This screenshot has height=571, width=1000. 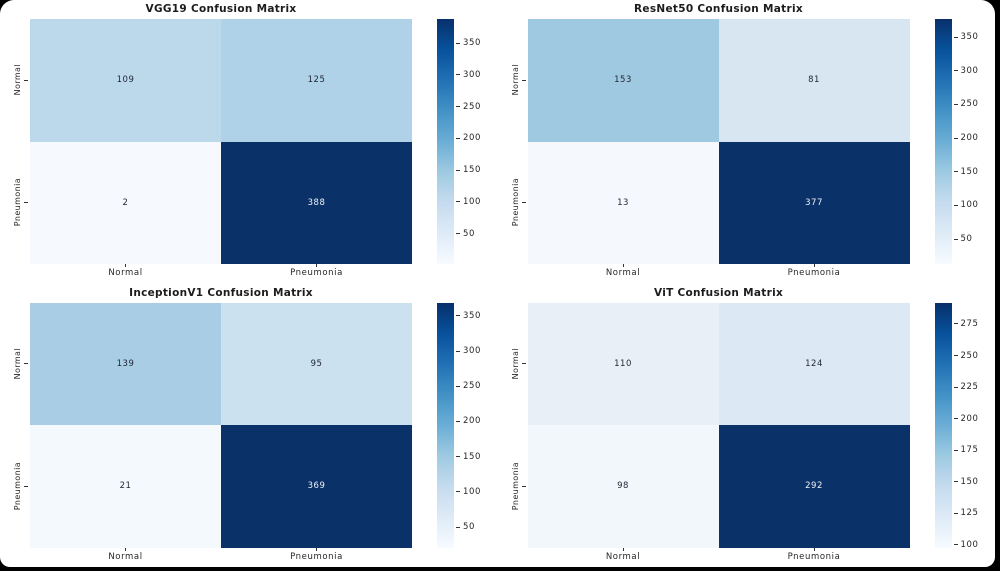 What do you see at coordinates (718, 9) in the screenshot?
I see `chart-title: ResNet50 Confusion Matrix` at bounding box center [718, 9].